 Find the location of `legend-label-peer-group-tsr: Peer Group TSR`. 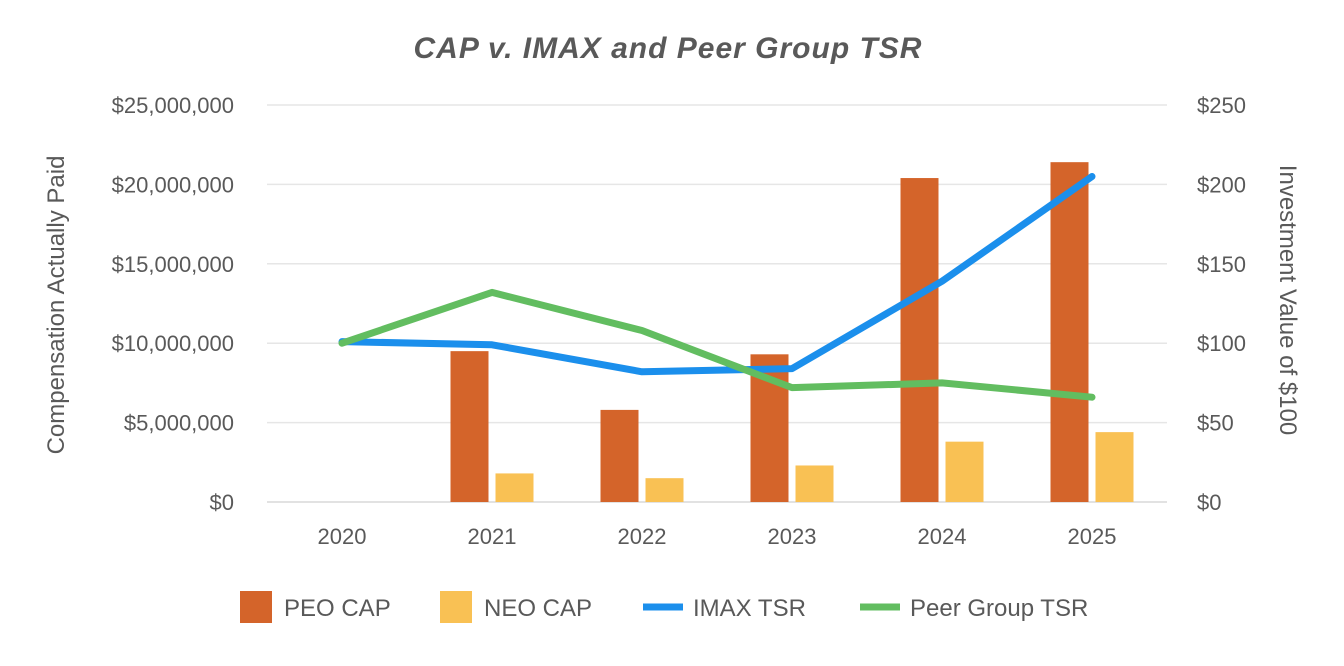

legend-label-peer-group-tsr: Peer Group TSR is located at coordinates (999, 608).